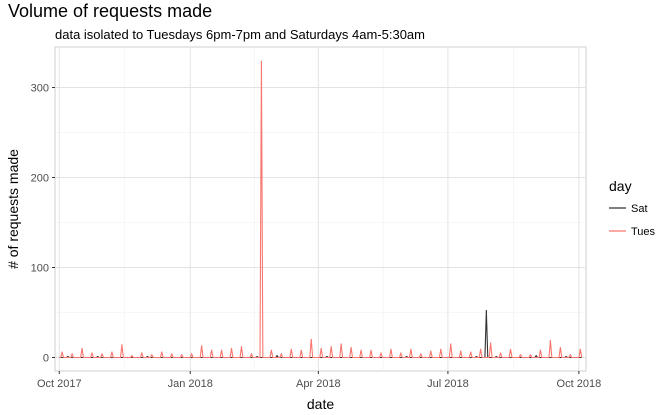  I want to click on legend-label-sat: Sat, so click(639, 209).